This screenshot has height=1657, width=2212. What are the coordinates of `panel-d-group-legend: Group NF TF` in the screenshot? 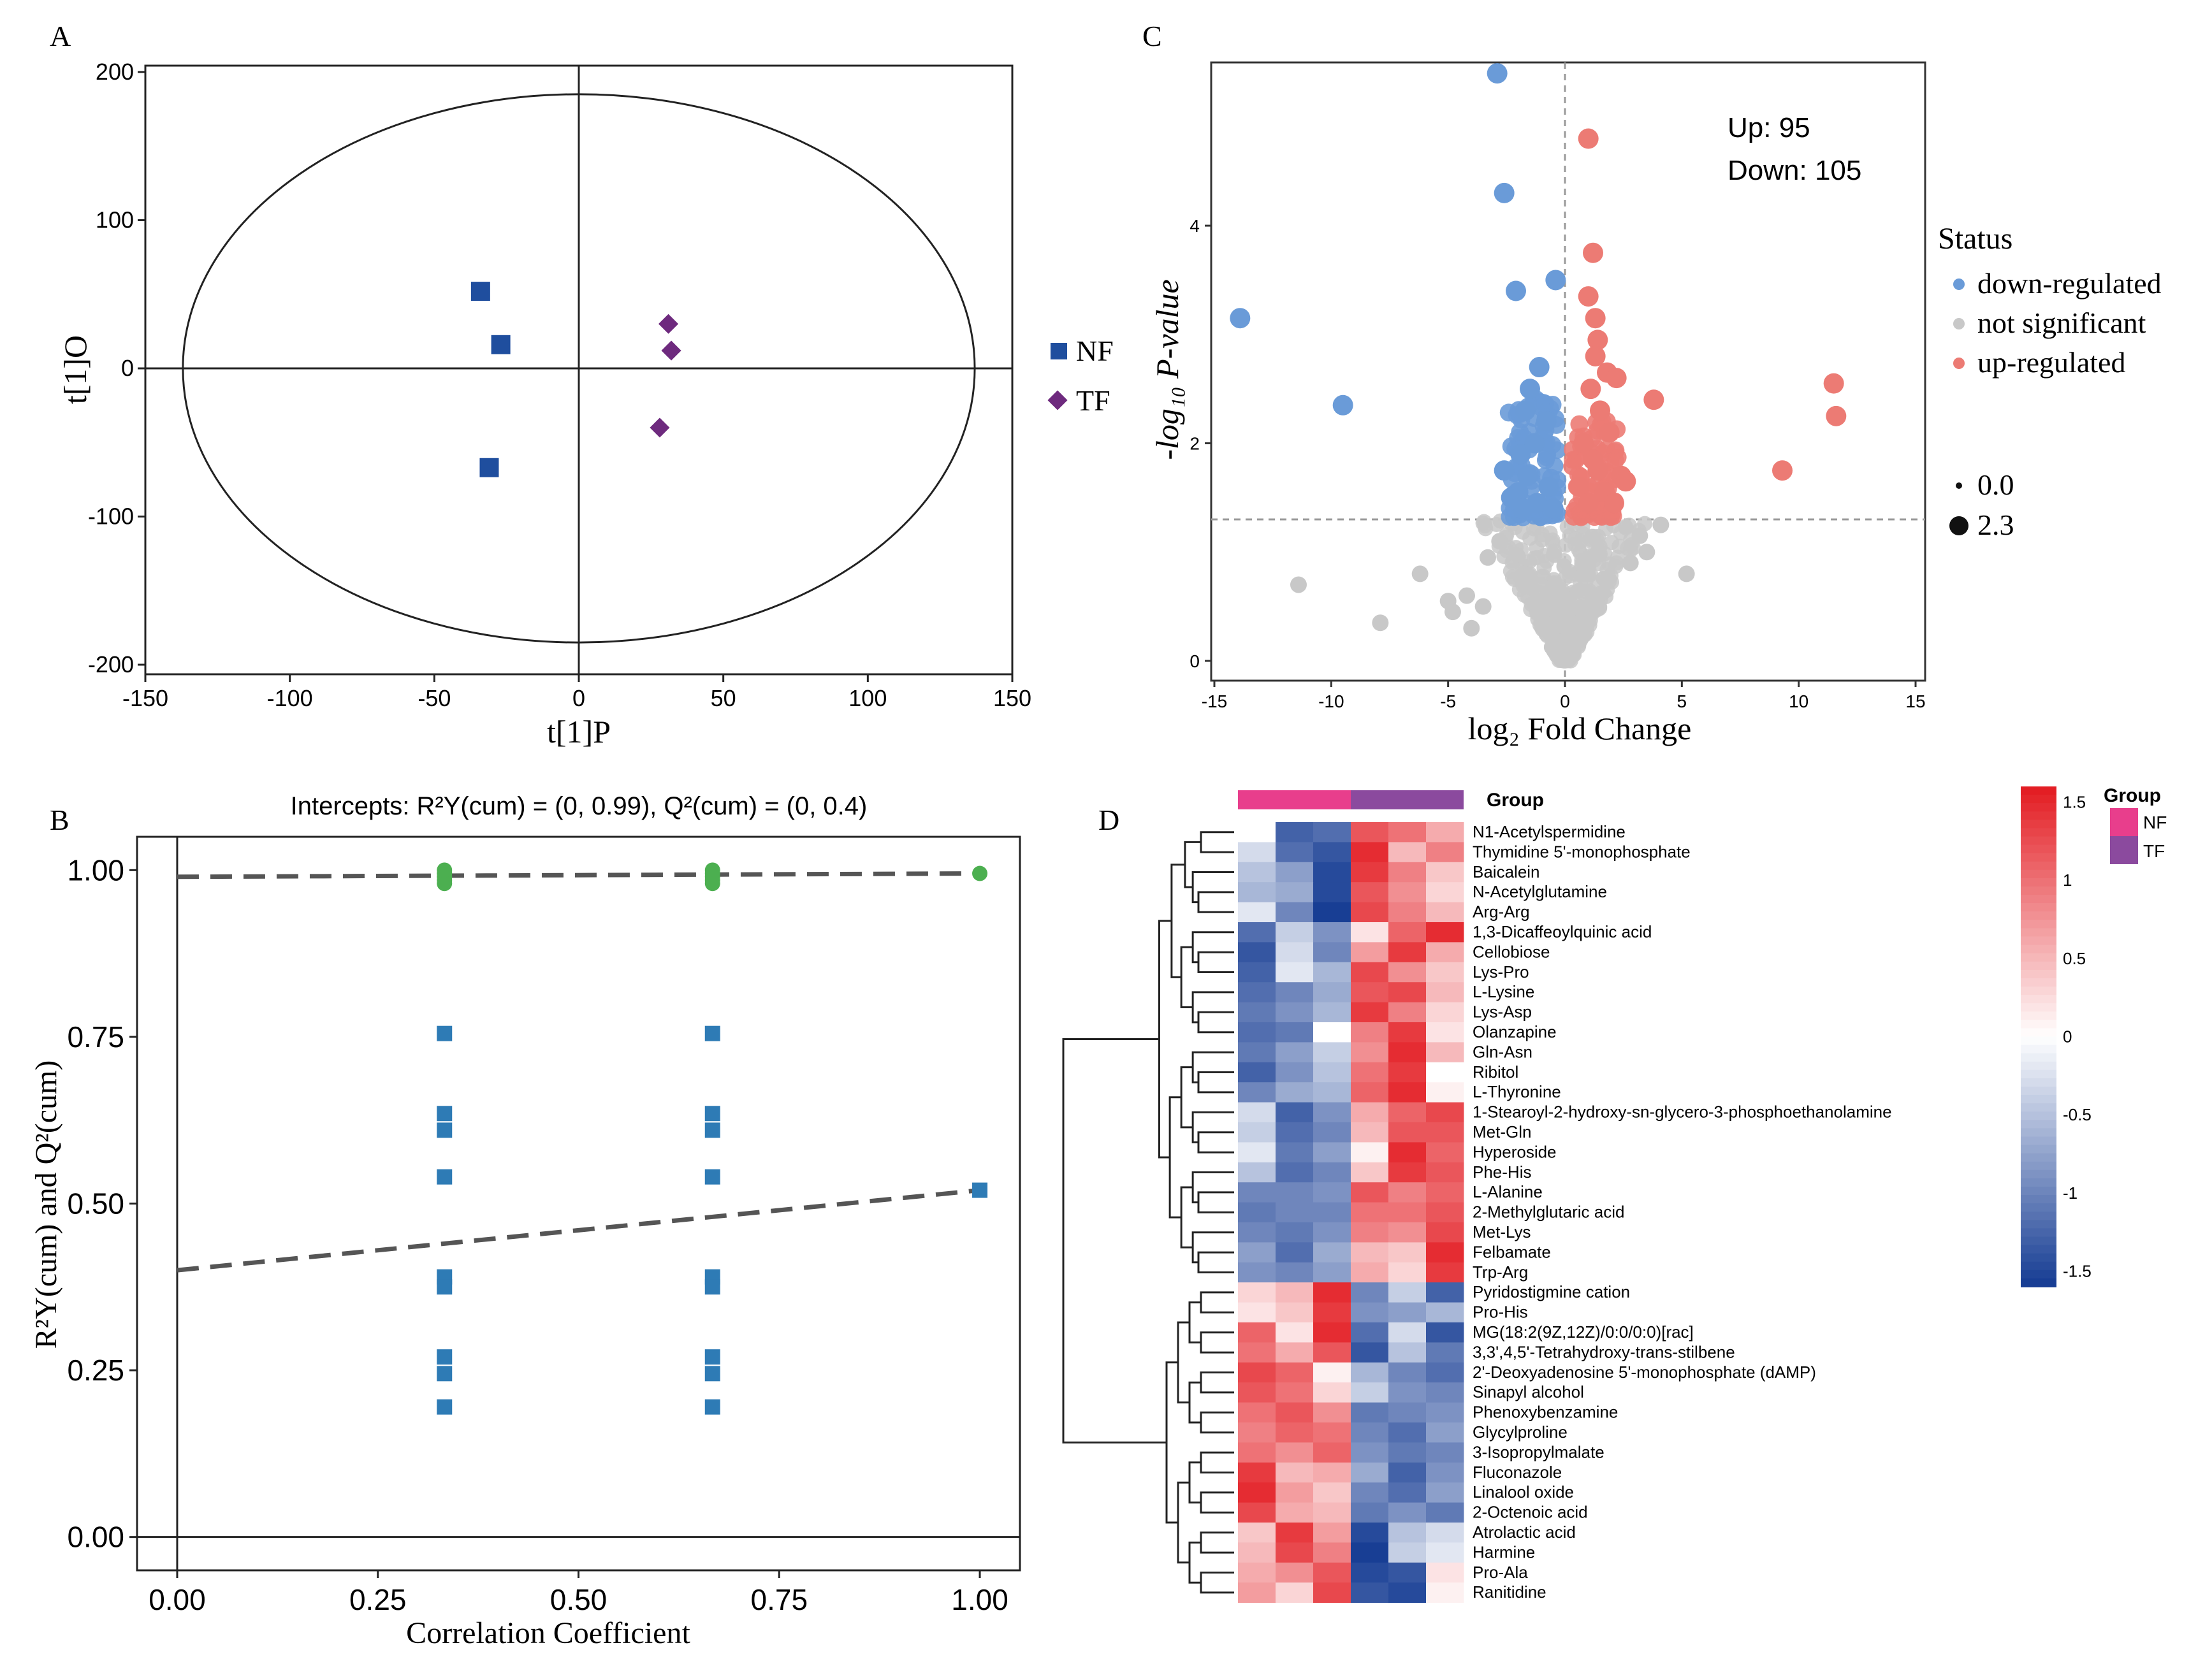 It's located at (2135, 825).